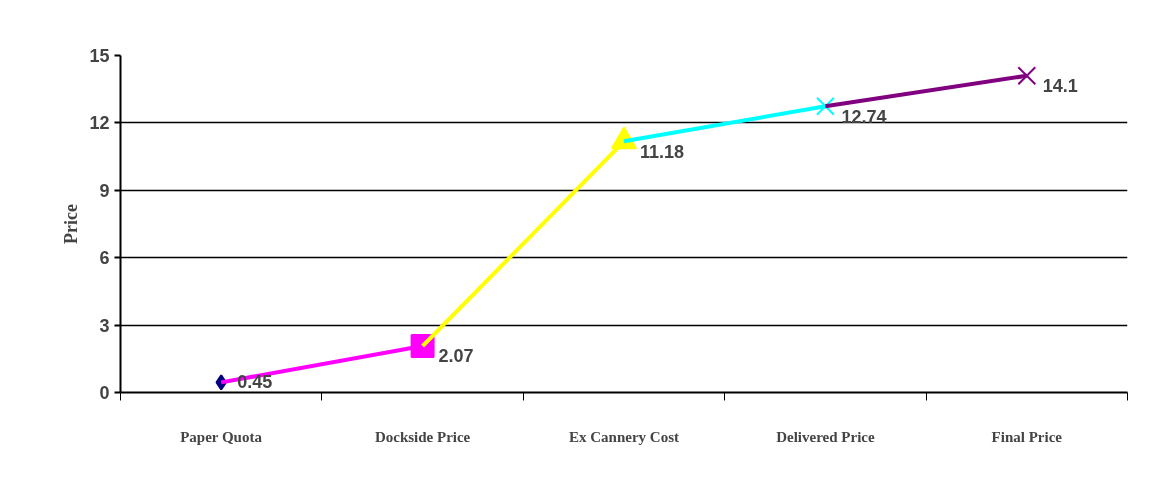  What do you see at coordinates (255, 382) in the screenshot?
I see `data-label: 0.45` at bounding box center [255, 382].